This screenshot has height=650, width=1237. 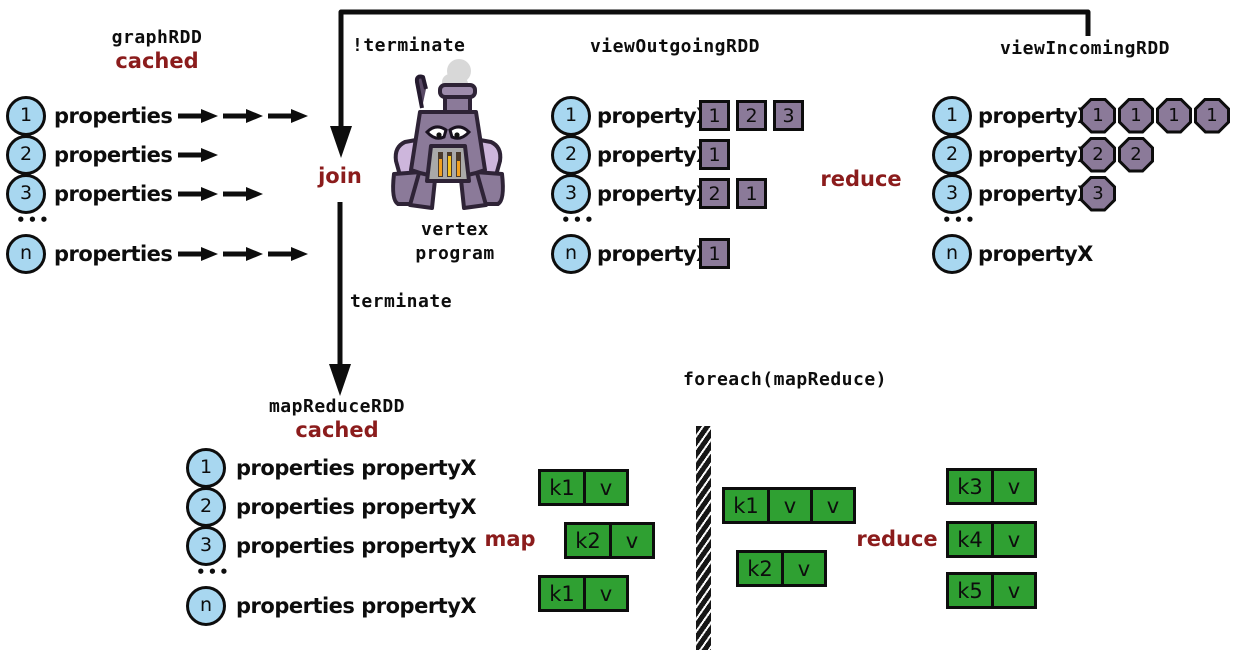 I want to click on rdd-row: 1 properties, so click(x=159, y=115).